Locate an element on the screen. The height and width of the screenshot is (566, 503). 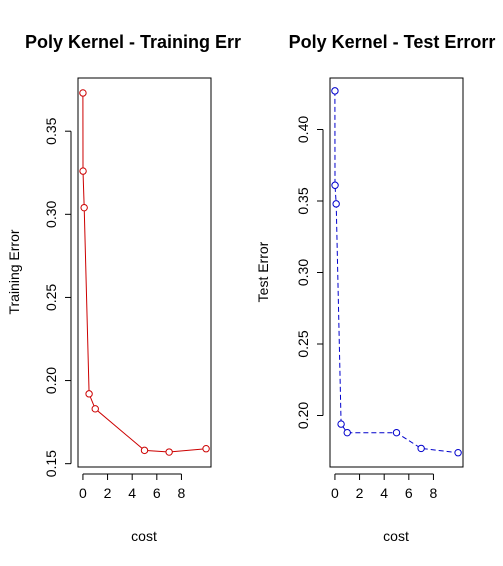
y-tick-label: 0.40 is located at coordinates (303, 129).